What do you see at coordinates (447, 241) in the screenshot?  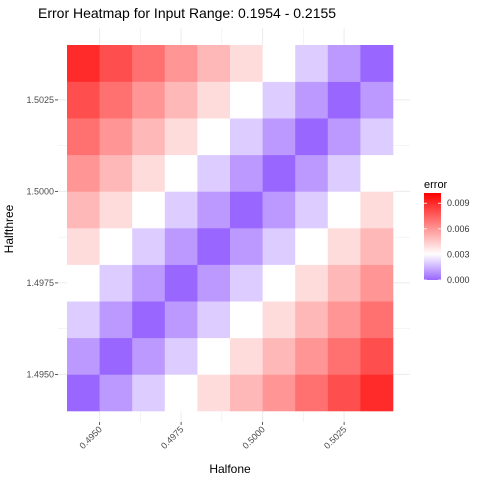 I see `legend-ticks: 0.000 0.003 0.006 0.009` at bounding box center [447, 241].